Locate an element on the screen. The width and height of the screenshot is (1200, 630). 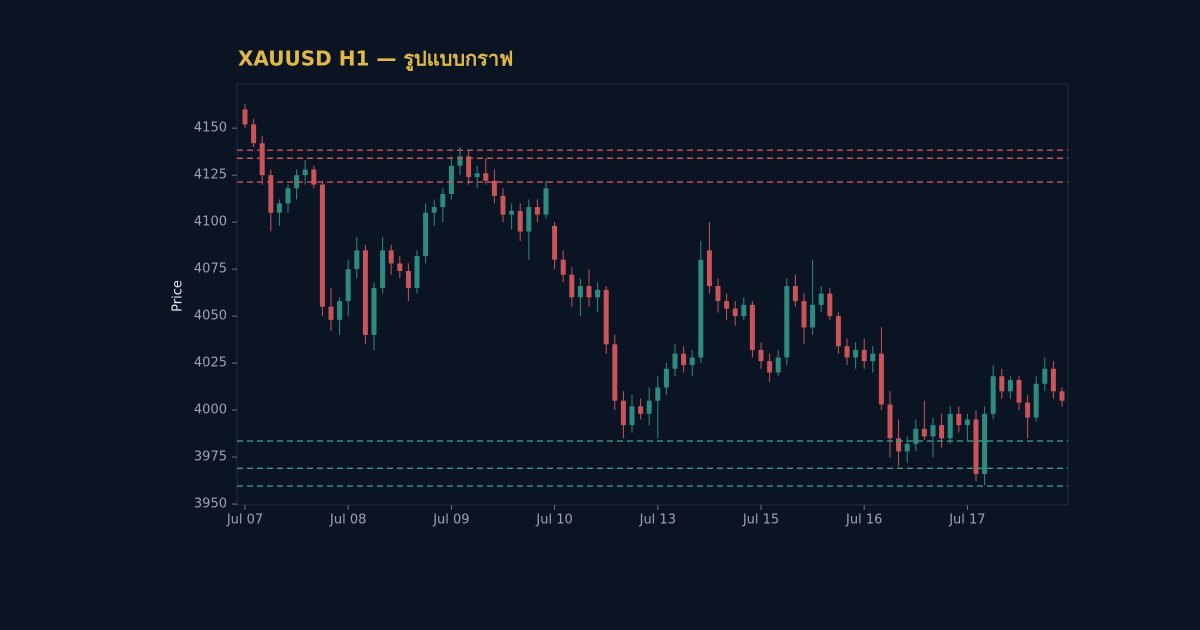
chart-title: XAUUSD H1 — รูปแบบกราฟ is located at coordinates (375, 60).